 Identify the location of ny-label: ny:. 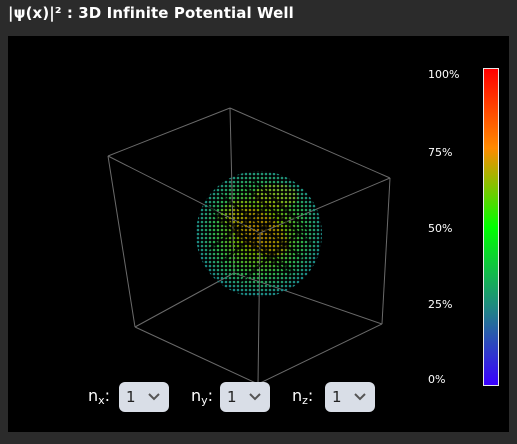
(202, 396).